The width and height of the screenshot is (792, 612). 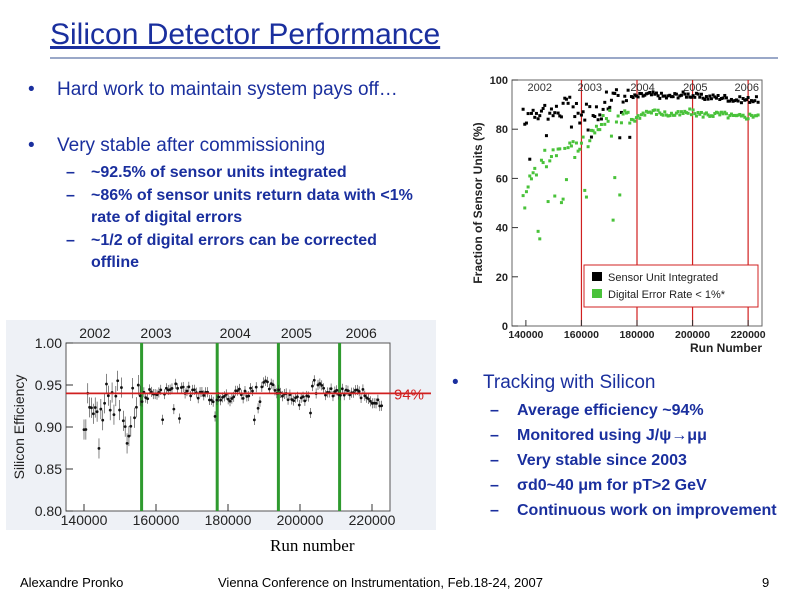 I want to click on x-tick-label: 160000, so click(x=156, y=520).